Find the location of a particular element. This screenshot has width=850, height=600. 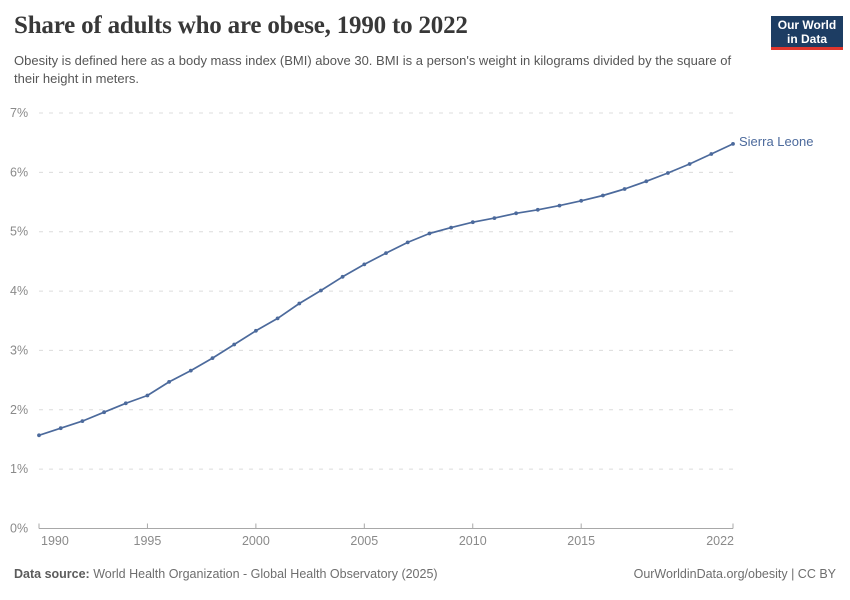

data-point-2008 is located at coordinates (429, 233).